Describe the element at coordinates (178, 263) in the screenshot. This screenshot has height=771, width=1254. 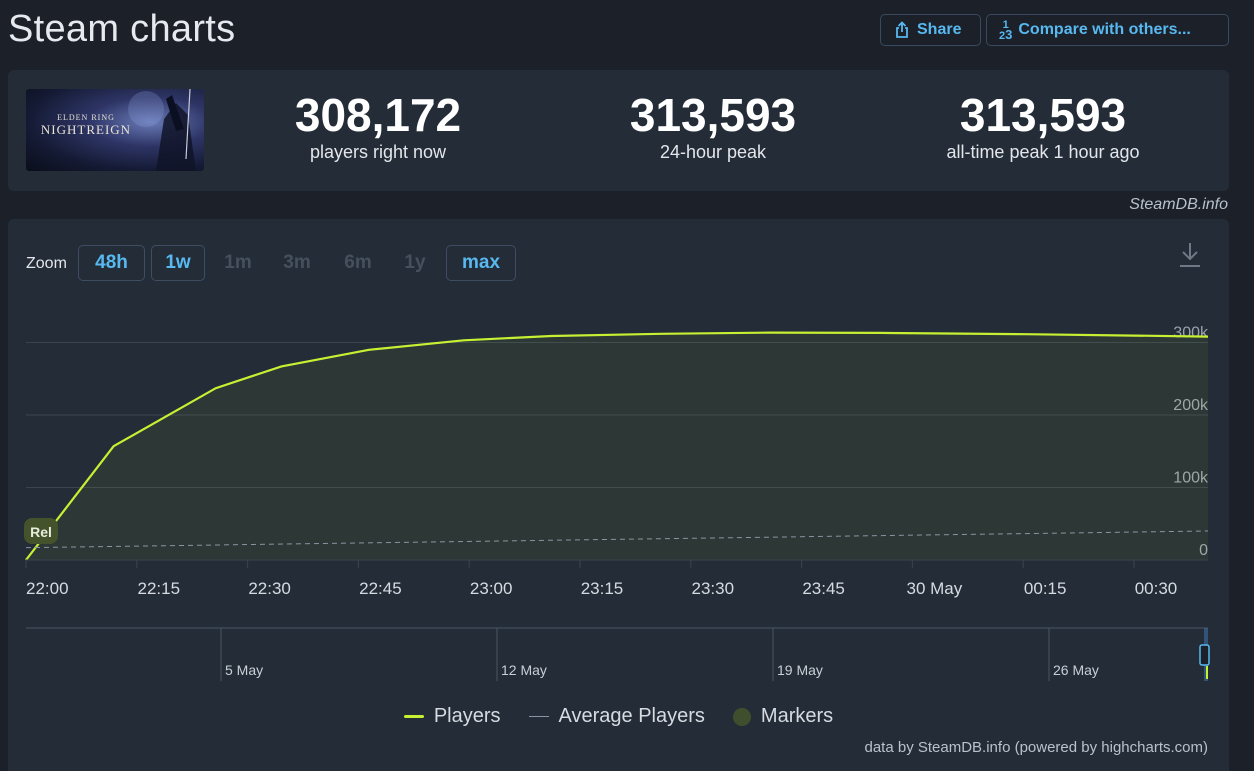
I see `zoom-1w-button: 1w` at that location.